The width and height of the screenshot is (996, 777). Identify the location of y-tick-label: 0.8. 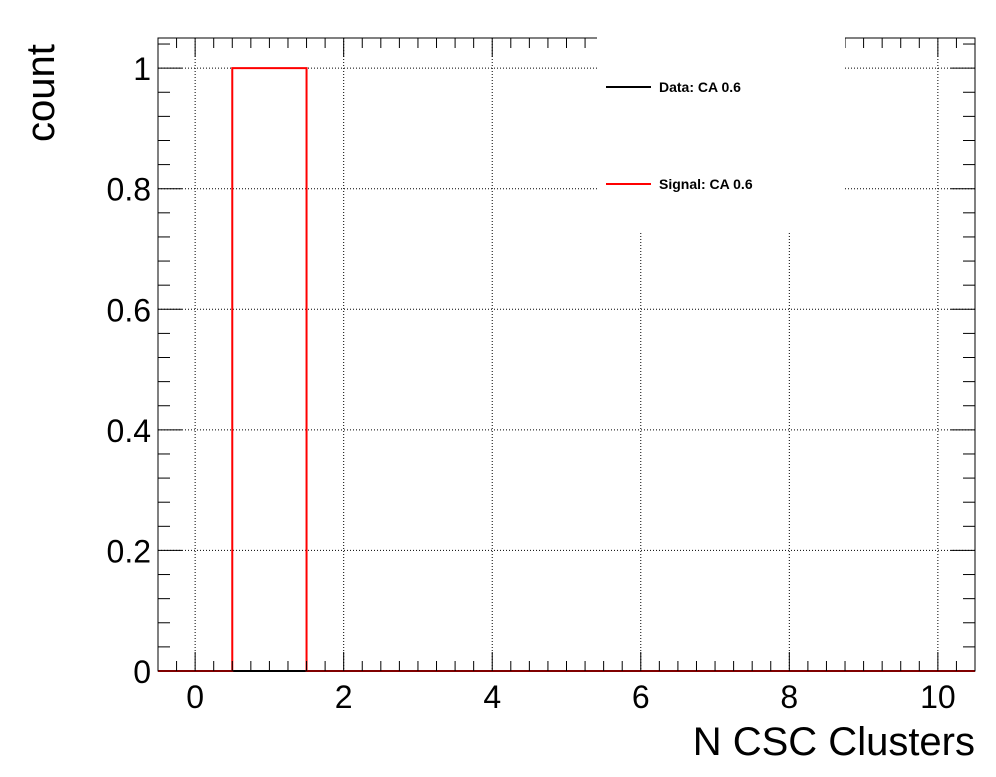
(129, 190).